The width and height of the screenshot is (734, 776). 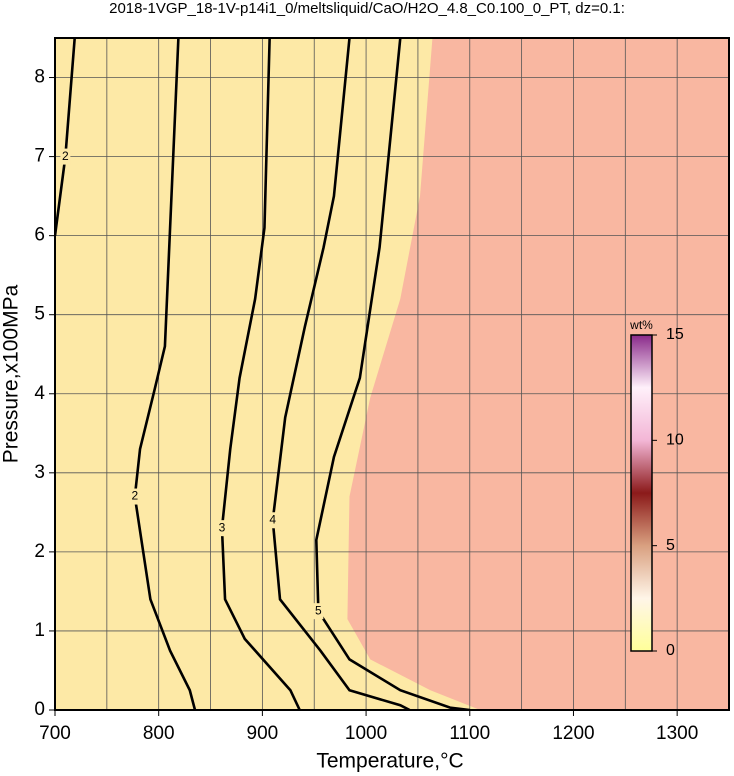 I want to click on y-axis-label: Pressure,x100MPa, so click(x=11, y=373).